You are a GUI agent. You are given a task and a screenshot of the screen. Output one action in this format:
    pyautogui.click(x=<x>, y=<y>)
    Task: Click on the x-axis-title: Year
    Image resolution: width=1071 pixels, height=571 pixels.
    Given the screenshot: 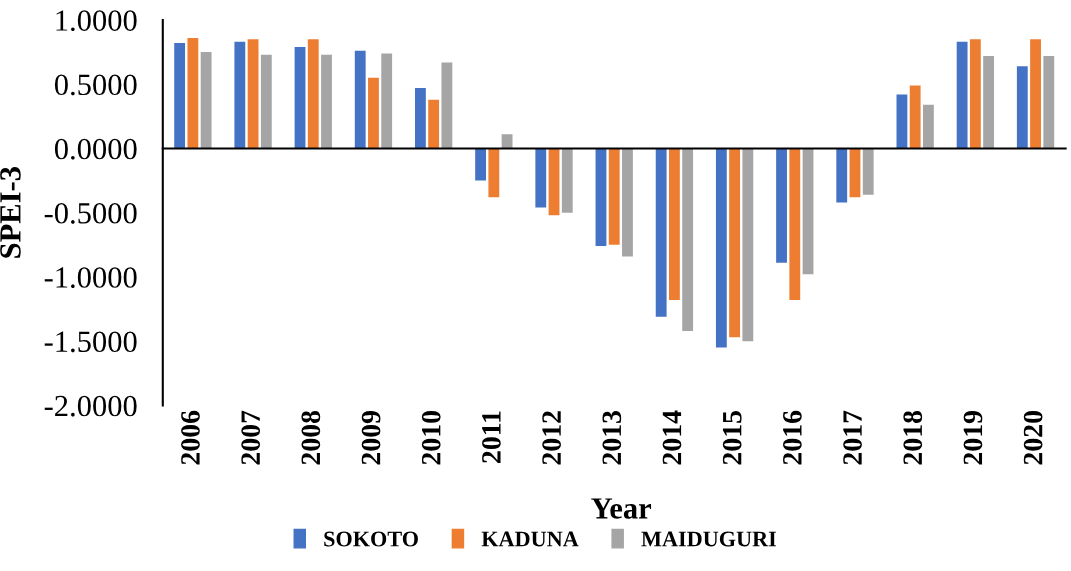 What is the action you would take?
    pyautogui.click(x=621, y=508)
    